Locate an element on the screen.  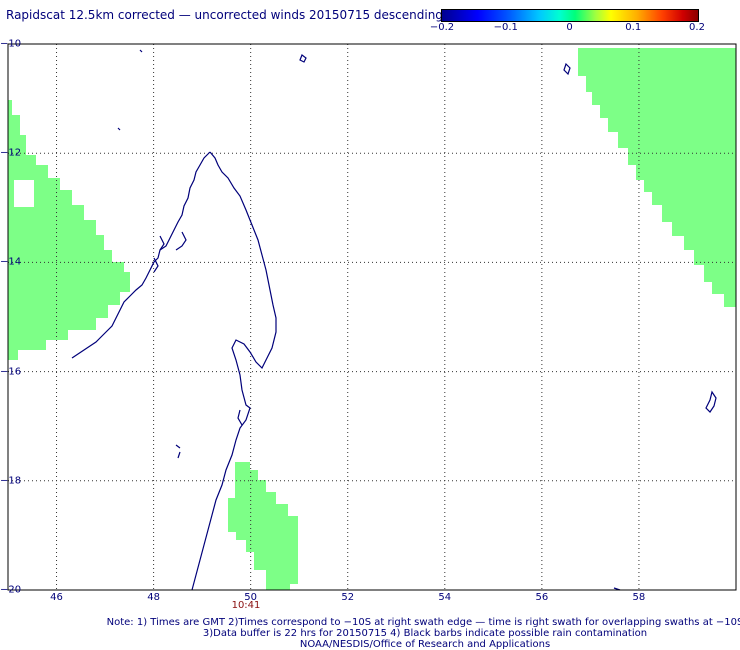
colorbar-tick-label: 0.2 is located at coordinates (697, 27).